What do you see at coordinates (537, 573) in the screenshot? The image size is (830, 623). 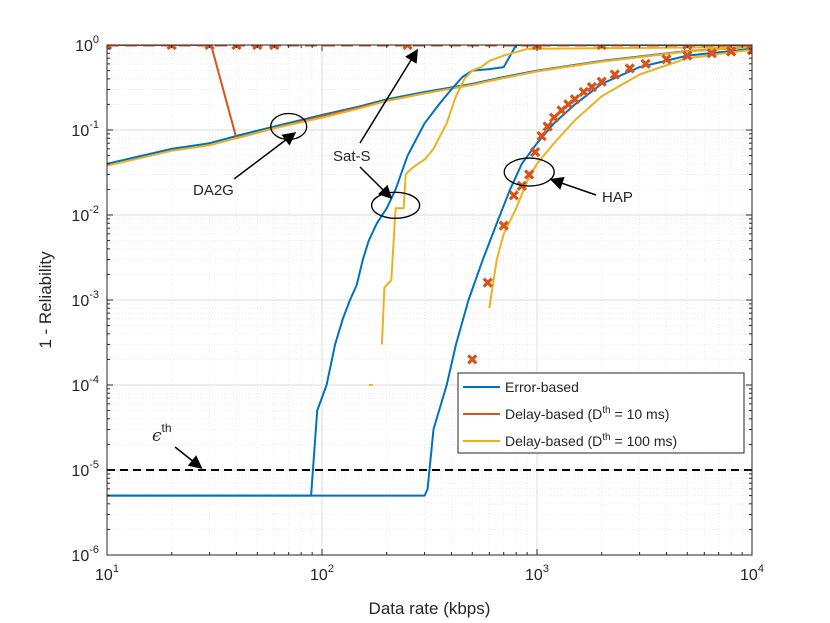 I see `x-tick-label: 10³` at bounding box center [537, 573].